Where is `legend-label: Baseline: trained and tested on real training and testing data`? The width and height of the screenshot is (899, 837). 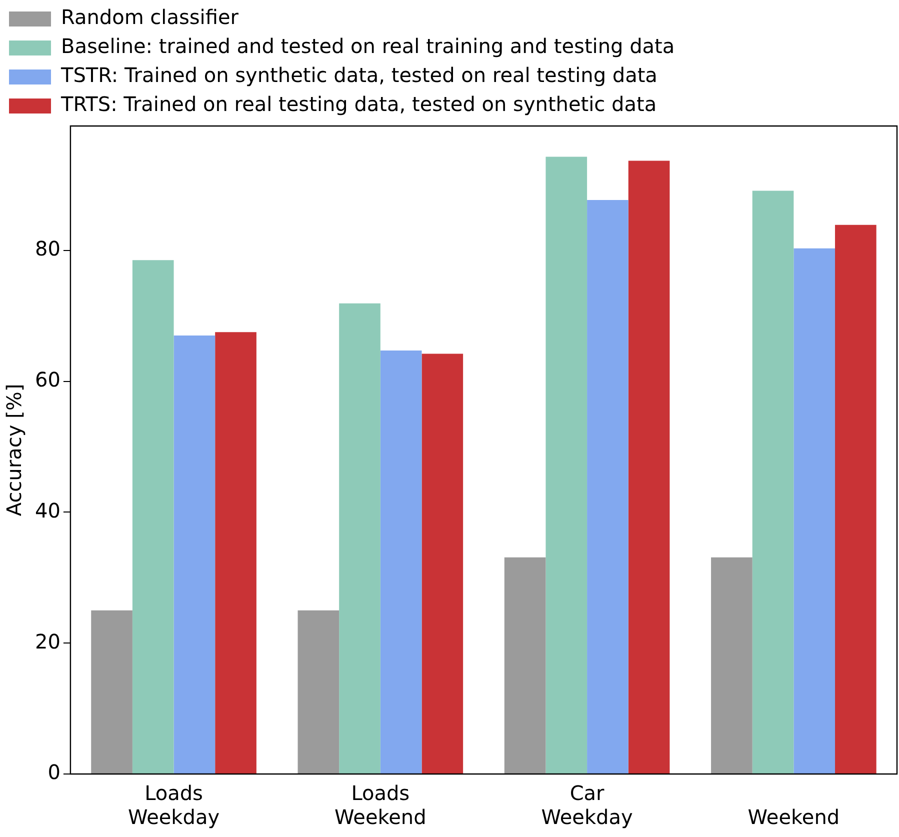 legend-label: Baseline: trained and tested on real training and testing data is located at coordinates (368, 46).